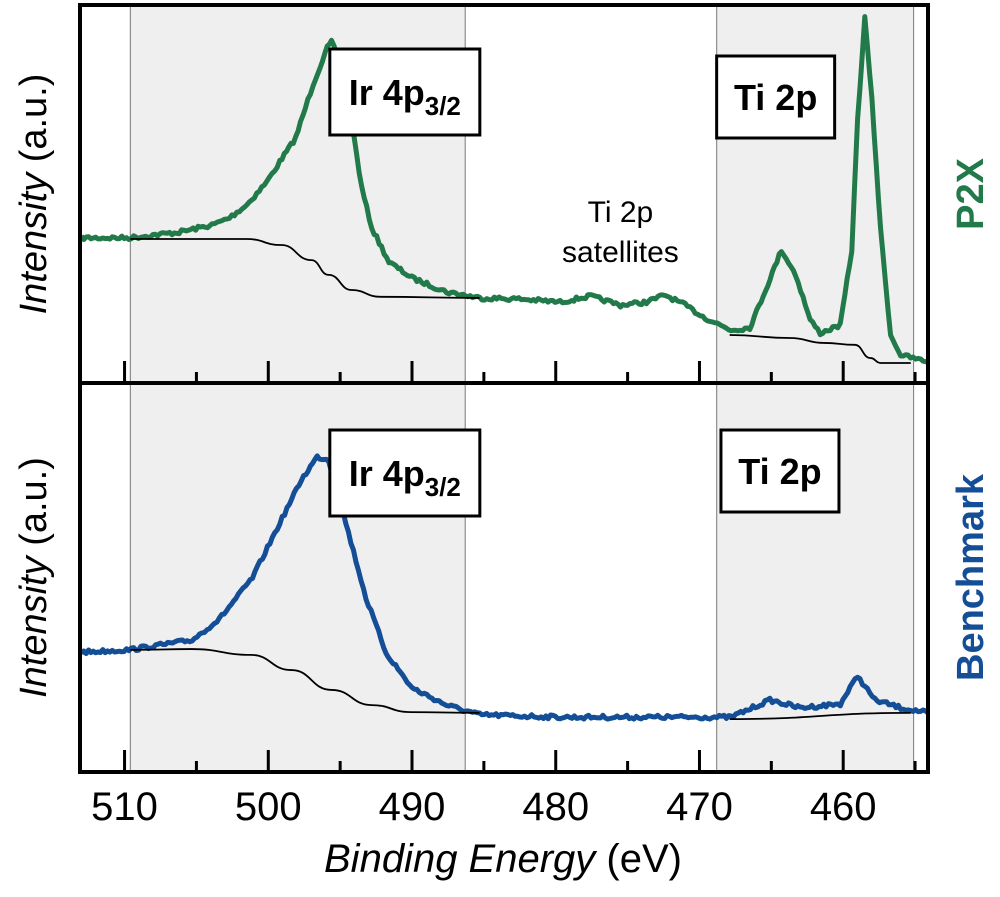  What do you see at coordinates (503, 859) in the screenshot?
I see `x-axis-label: Binding Energy (eV)` at bounding box center [503, 859].